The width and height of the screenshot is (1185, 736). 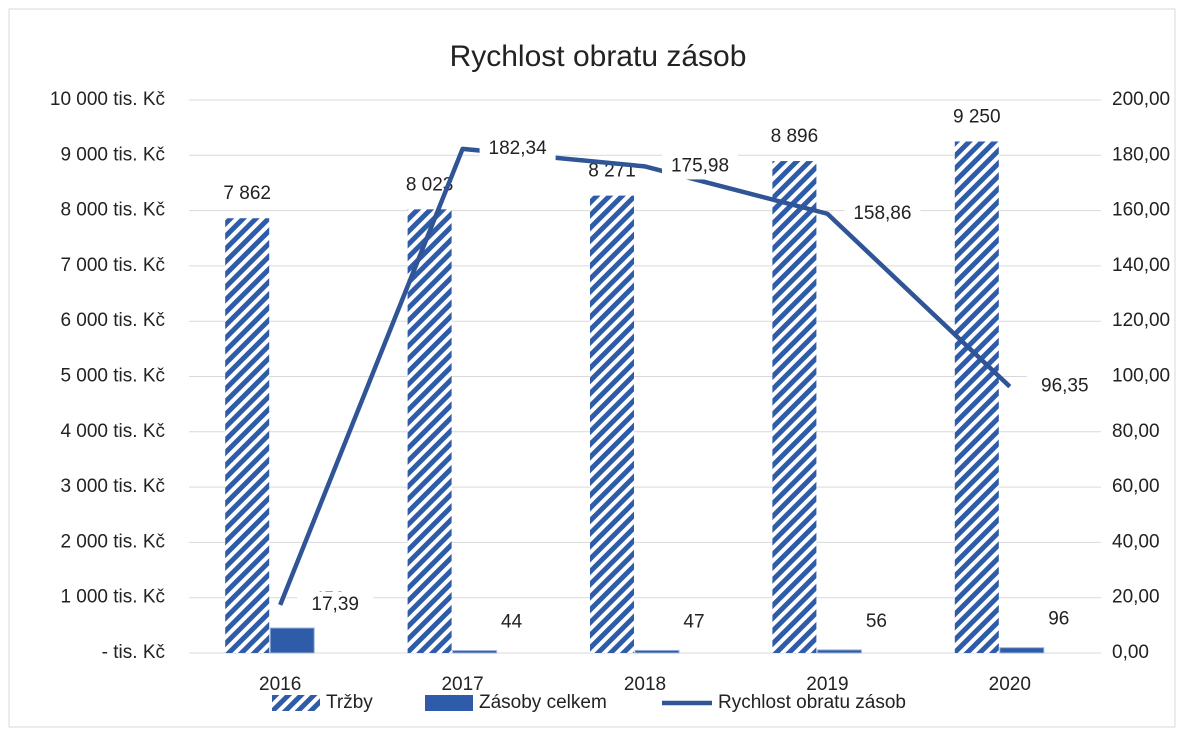 What do you see at coordinates (598, 56) in the screenshot?
I see `chart-title: Rychlost obratu zásob` at bounding box center [598, 56].